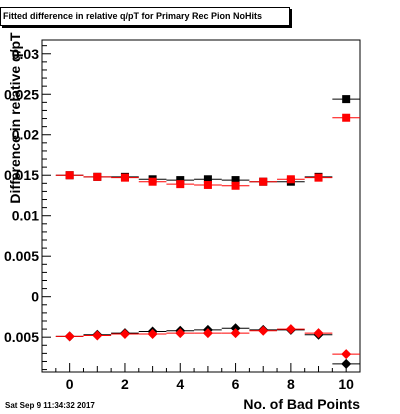 The image size is (400, 414). I want to click on x-axis-label: No. of Bad Points, so click(301, 404).